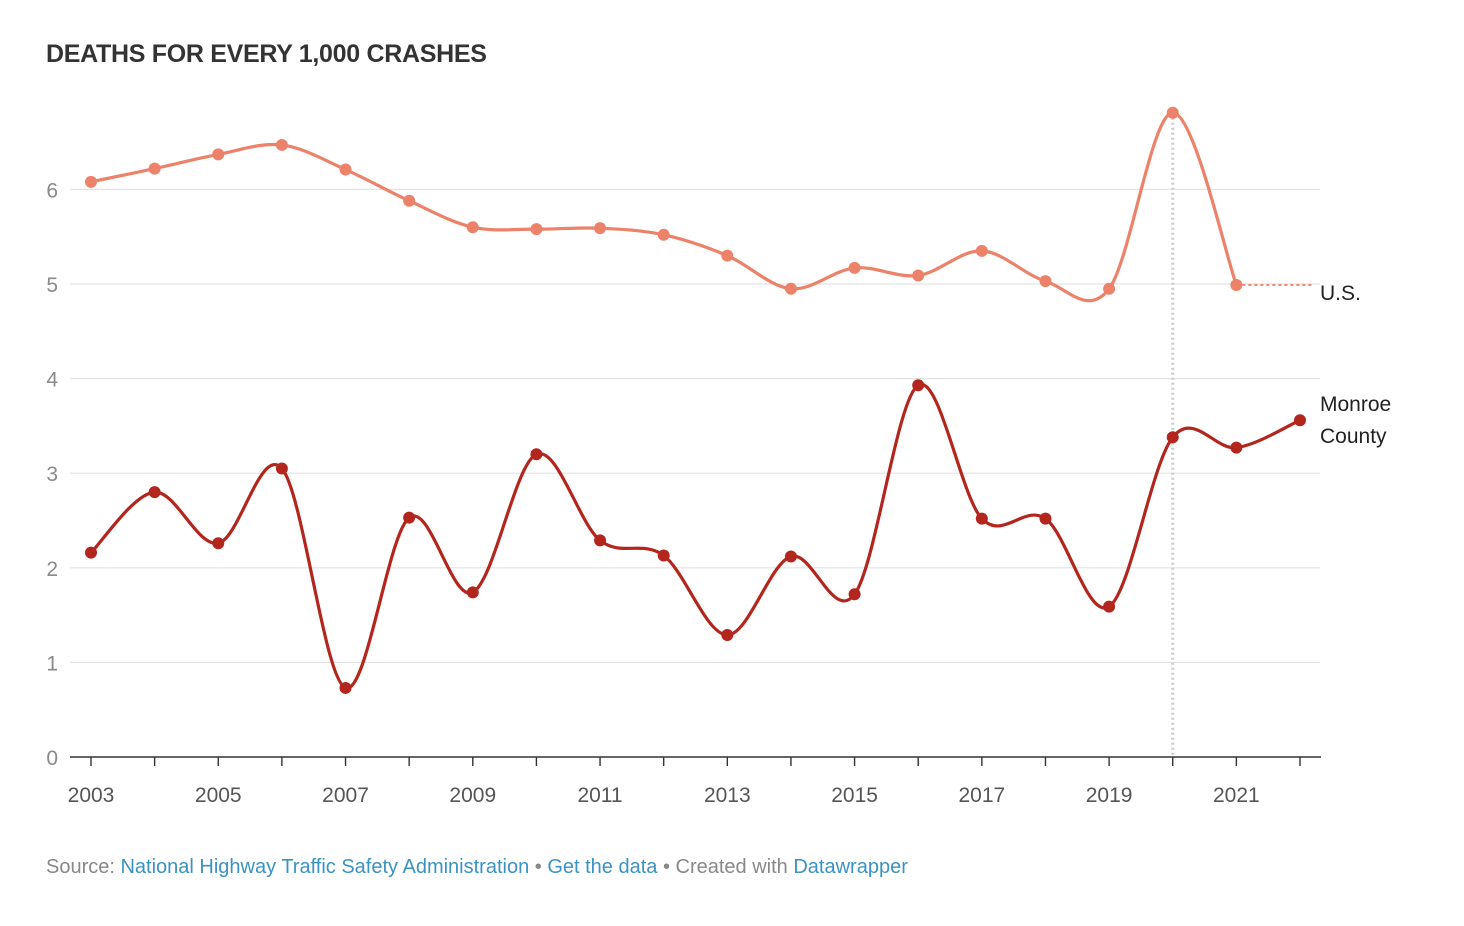  What do you see at coordinates (1109, 606) in the screenshot?
I see `data-point-monroe-county-2019` at bounding box center [1109, 606].